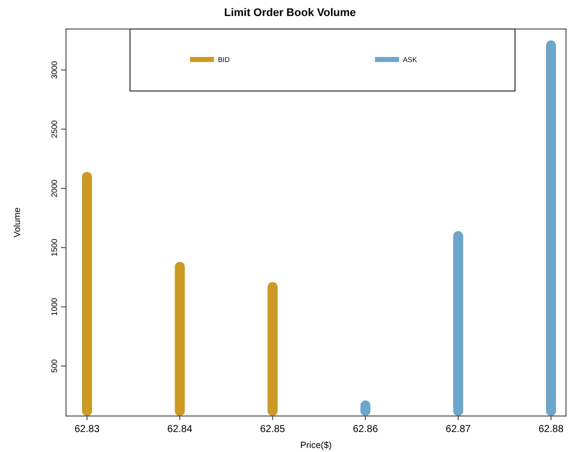  What do you see at coordinates (273, 429) in the screenshot?
I see `x-tick-label: 62.85` at bounding box center [273, 429].